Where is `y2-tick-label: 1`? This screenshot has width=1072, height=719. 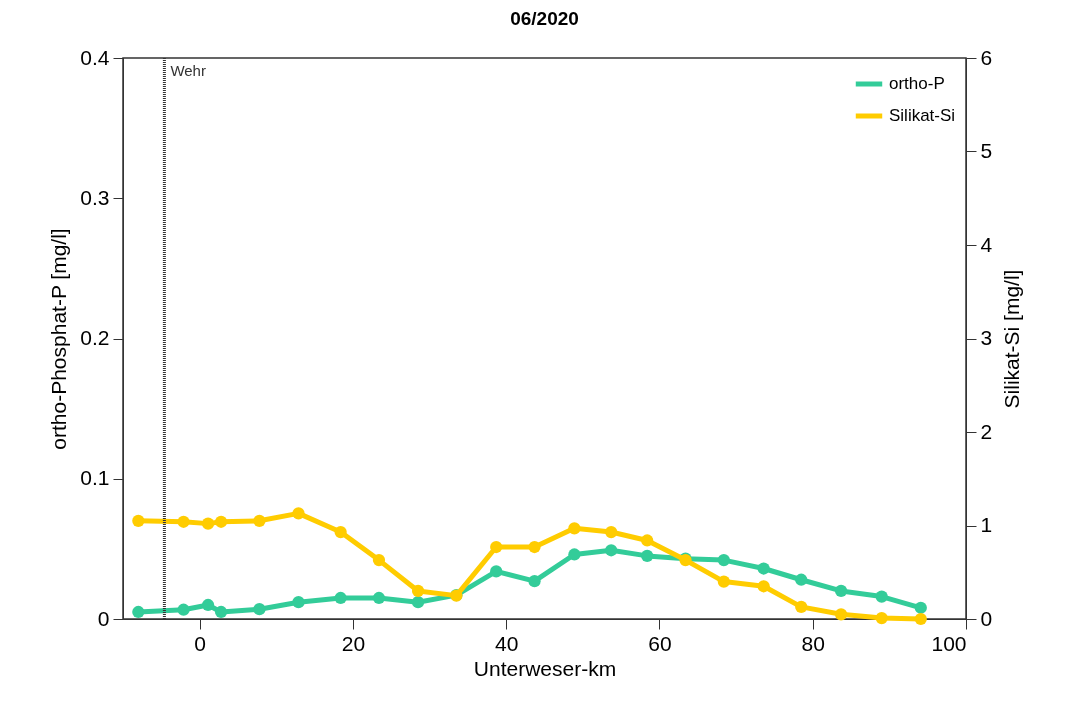 y2-tick-label: 1 is located at coordinates (986, 524).